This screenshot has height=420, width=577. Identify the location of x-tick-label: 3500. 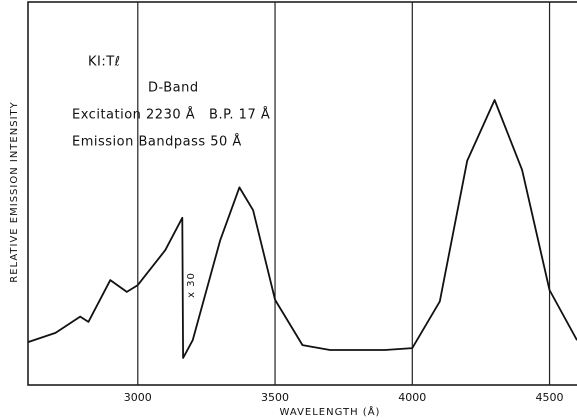
(275, 397).